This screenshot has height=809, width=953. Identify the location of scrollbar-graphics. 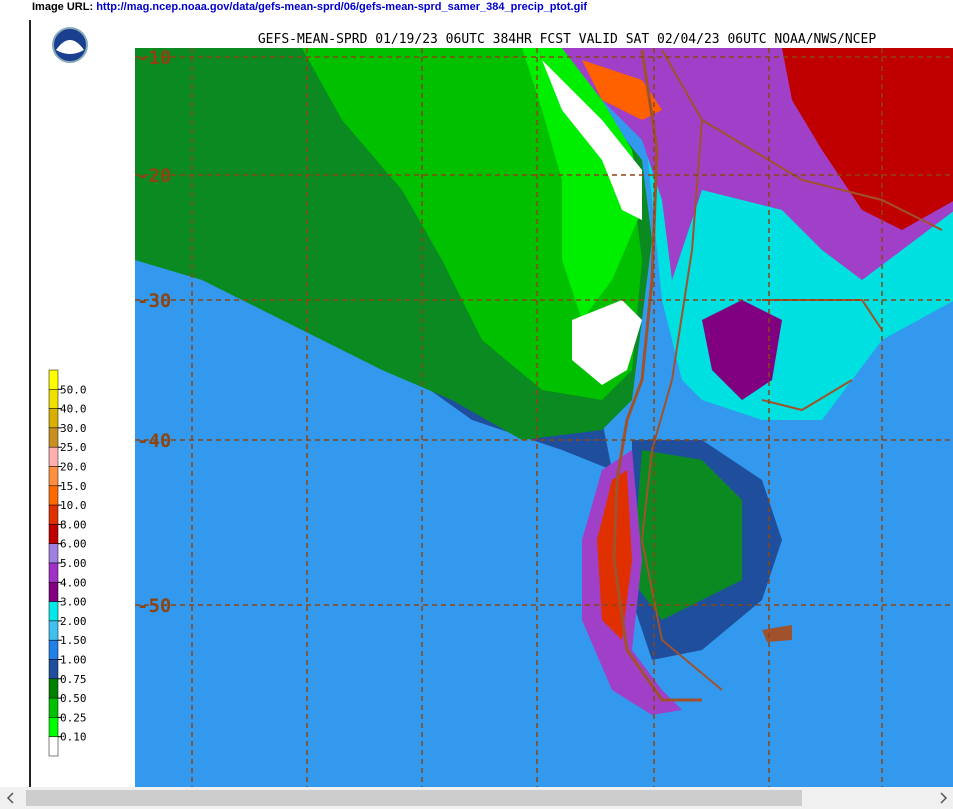
(477, 798).